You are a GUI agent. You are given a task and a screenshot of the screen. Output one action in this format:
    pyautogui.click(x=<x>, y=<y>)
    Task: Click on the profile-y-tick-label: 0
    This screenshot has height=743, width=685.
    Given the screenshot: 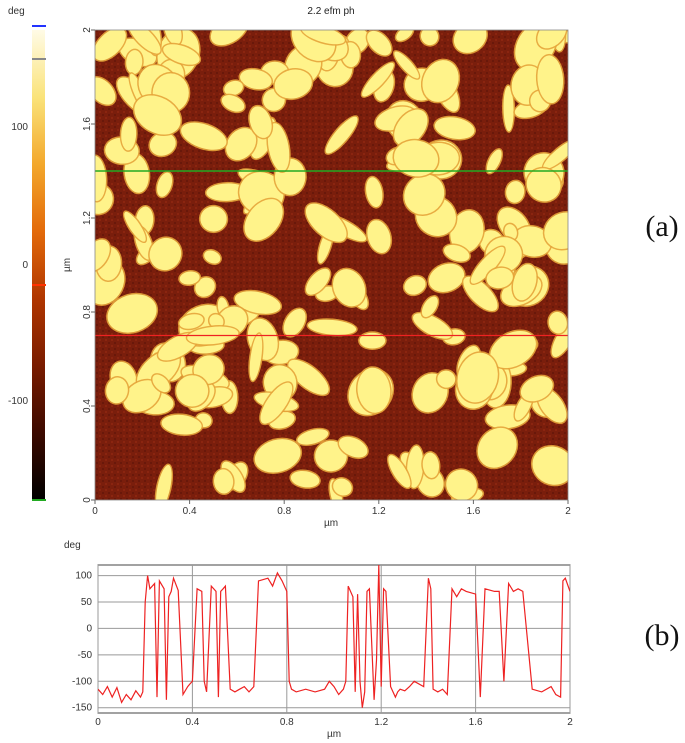 What is the action you would take?
    pyautogui.click(x=89, y=628)
    